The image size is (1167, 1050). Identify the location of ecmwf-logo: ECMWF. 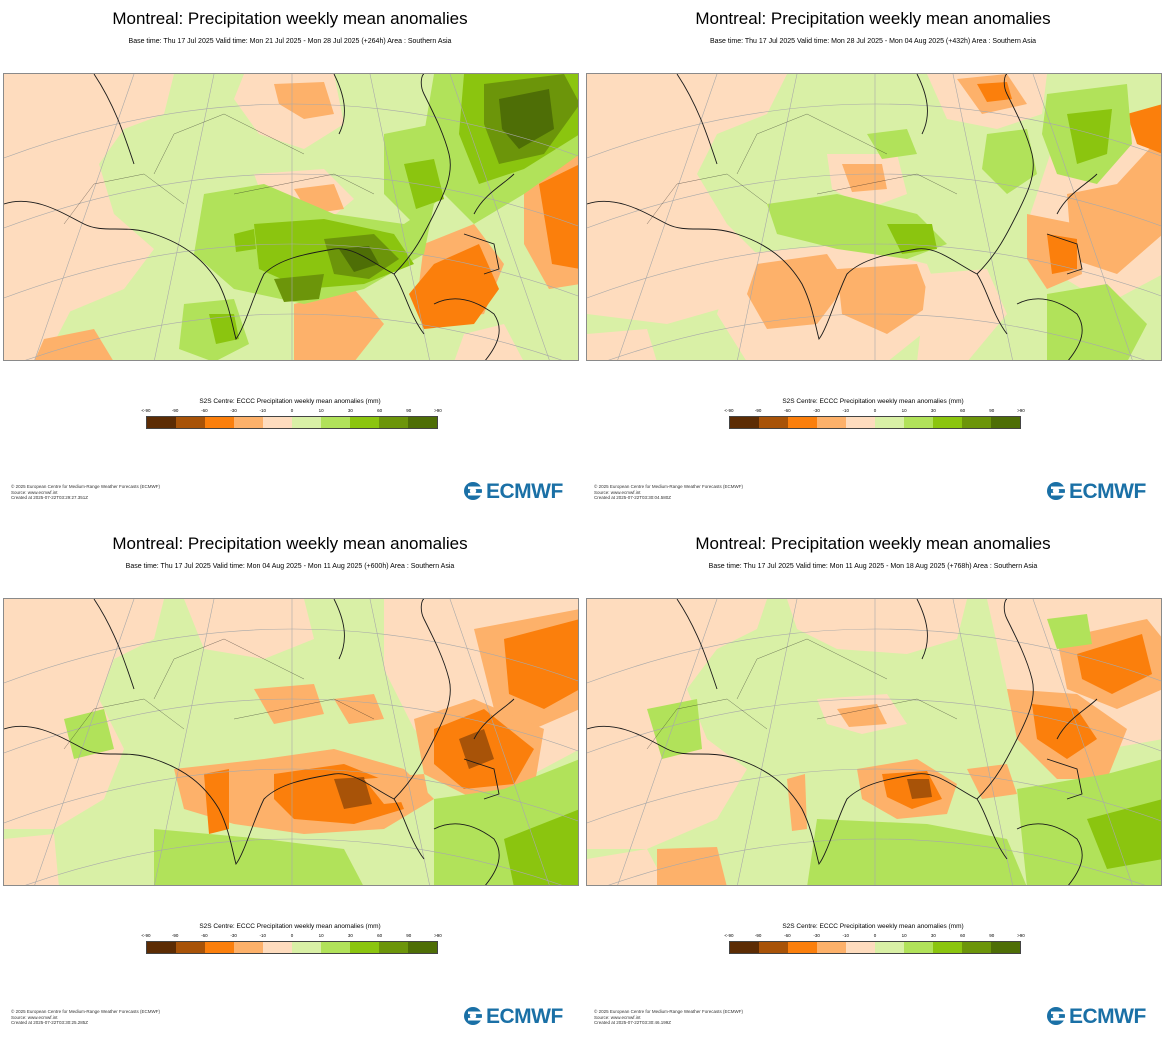
(1101, 1017).